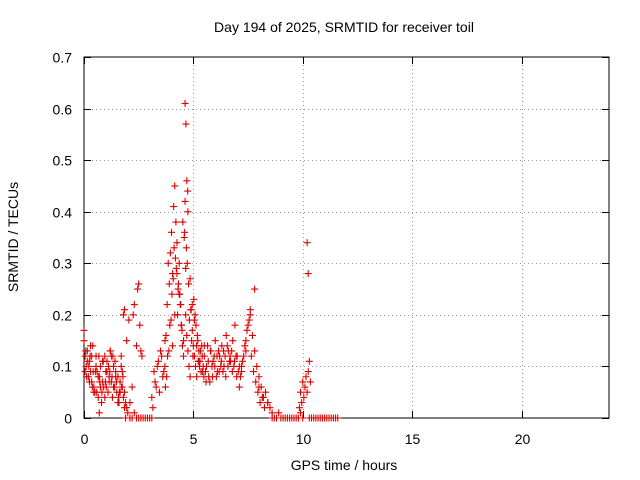  Describe the element at coordinates (63, 264) in the screenshot. I see `y-tick-label: 0.3` at that location.